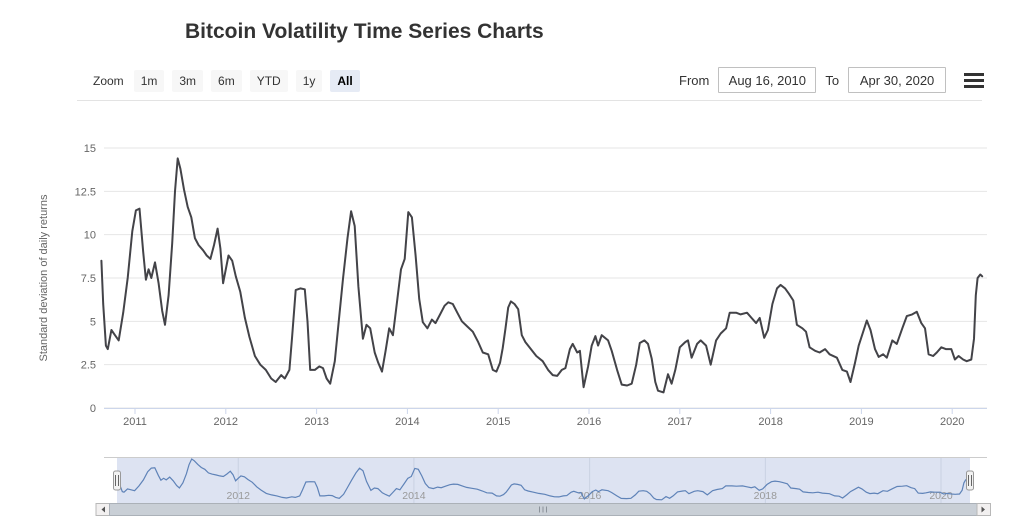 The width and height of the screenshot is (1035, 517). I want to click on x-axis-tick-label: 2018, so click(770, 422).